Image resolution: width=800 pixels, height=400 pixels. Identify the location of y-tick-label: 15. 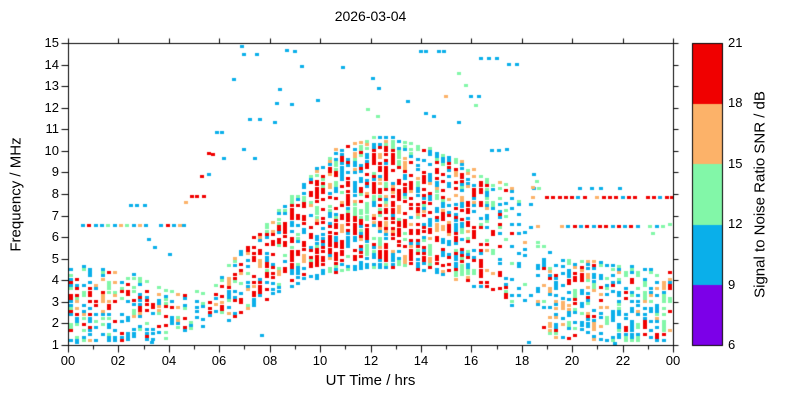
(51, 42).